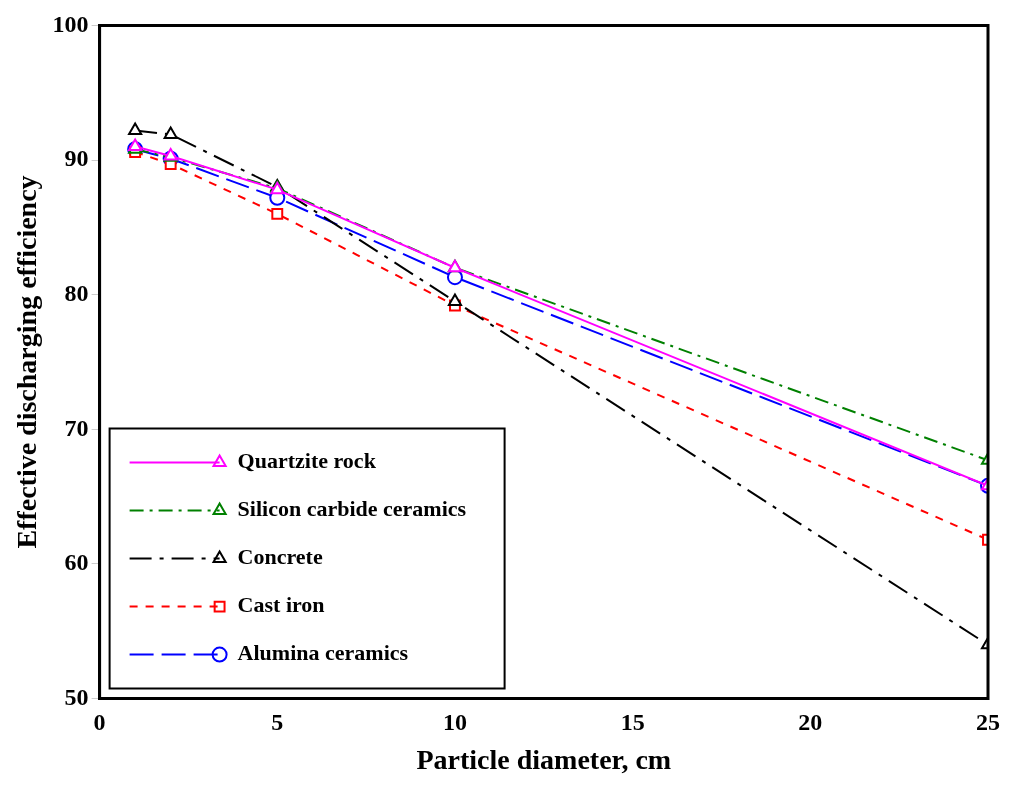 This screenshot has width=1016, height=795. I want to click on y-tick-label: 90, so click(76, 158).